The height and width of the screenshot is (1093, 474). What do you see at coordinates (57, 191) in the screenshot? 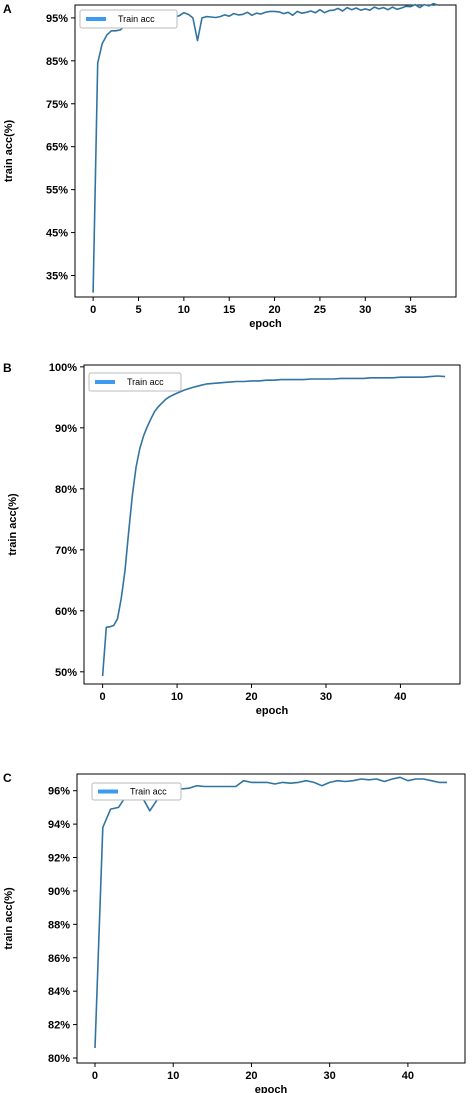
I see `panel-a-ytick-label: 55%` at bounding box center [57, 191].